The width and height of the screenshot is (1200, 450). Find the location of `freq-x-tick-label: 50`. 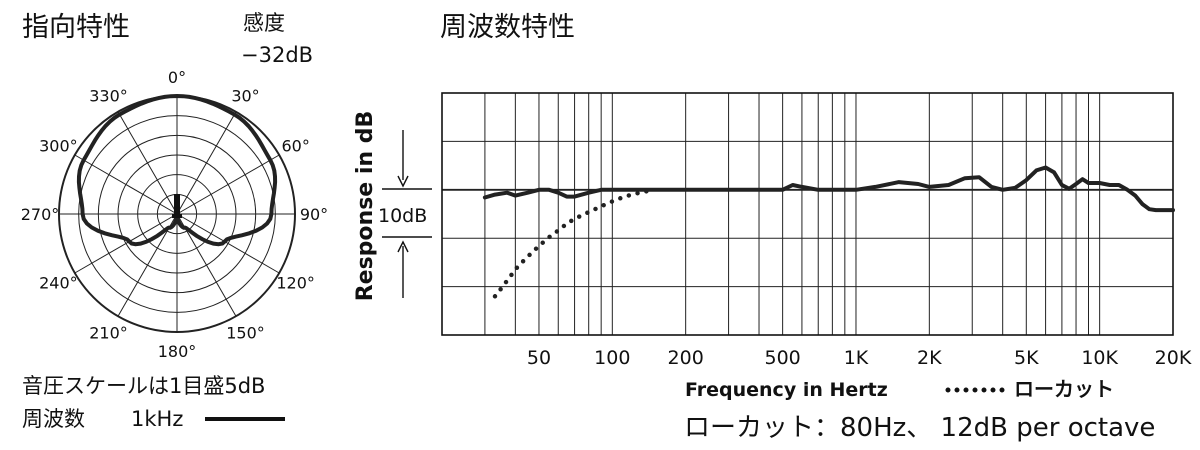

freq-x-tick-label: 50 is located at coordinates (539, 358).